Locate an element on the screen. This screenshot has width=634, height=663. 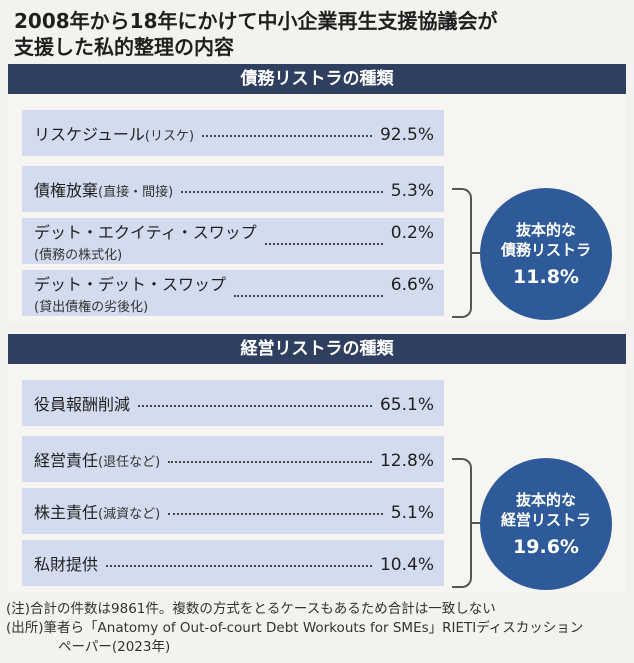
row-value: 0.2% is located at coordinates (412, 233).